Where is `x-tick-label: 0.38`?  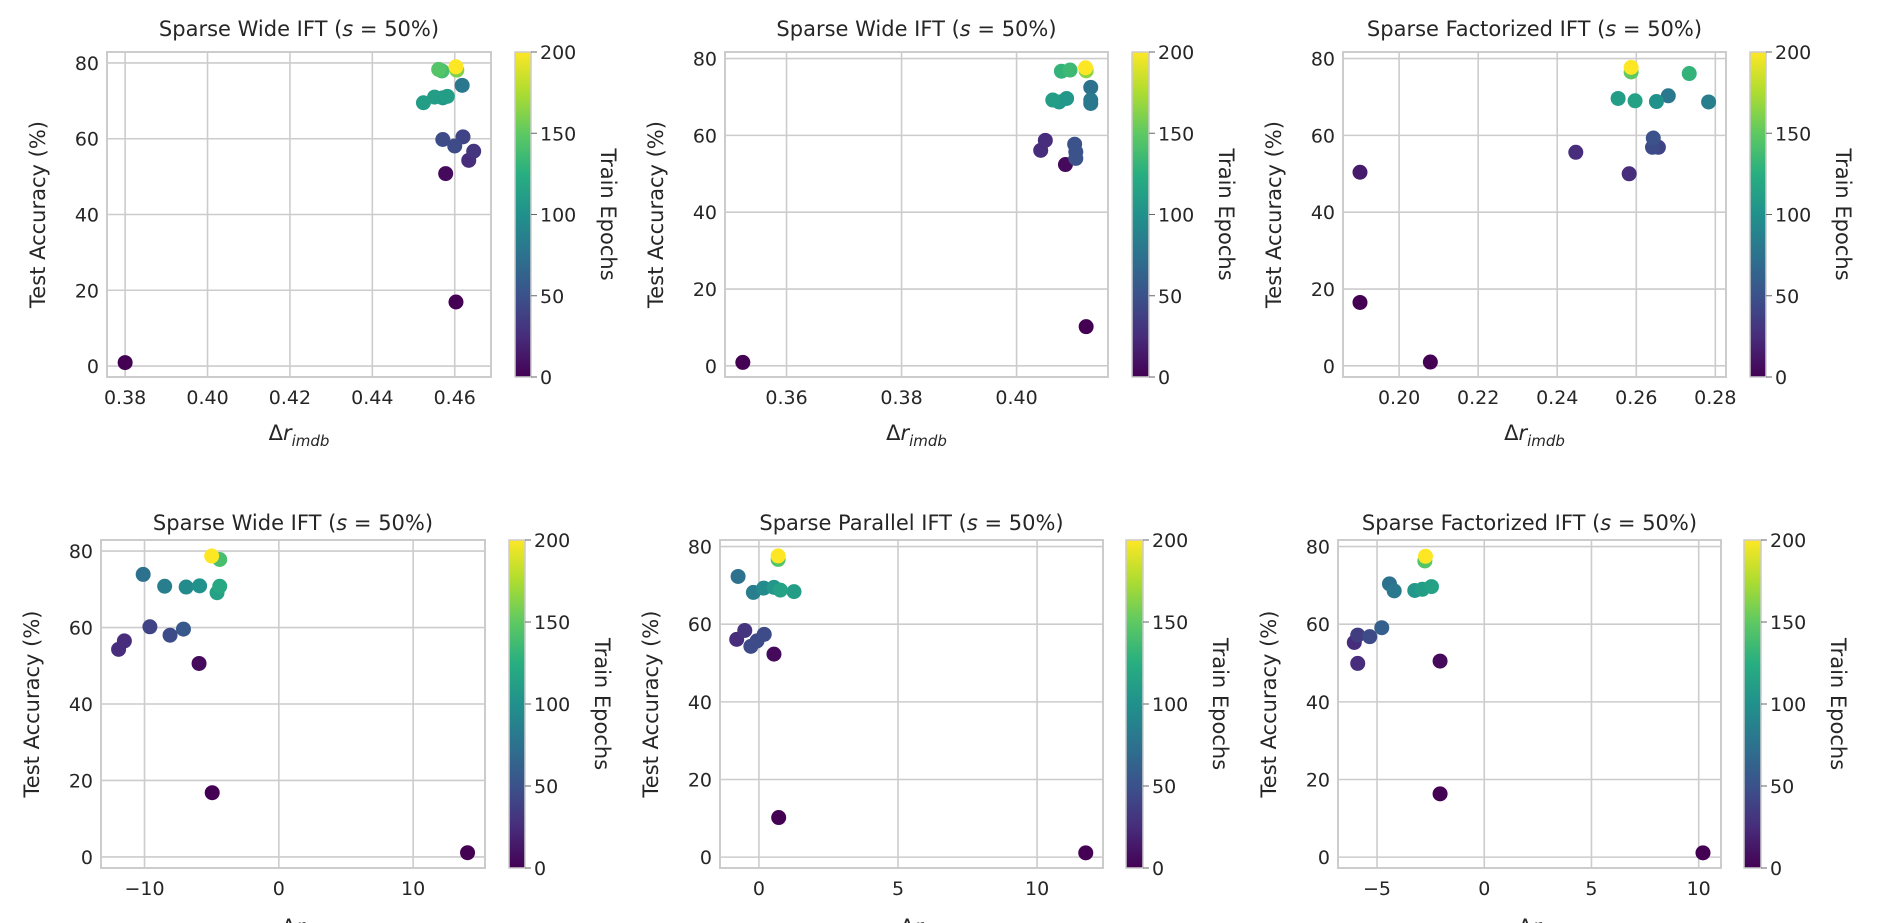 x-tick-label: 0.38 is located at coordinates (125, 398).